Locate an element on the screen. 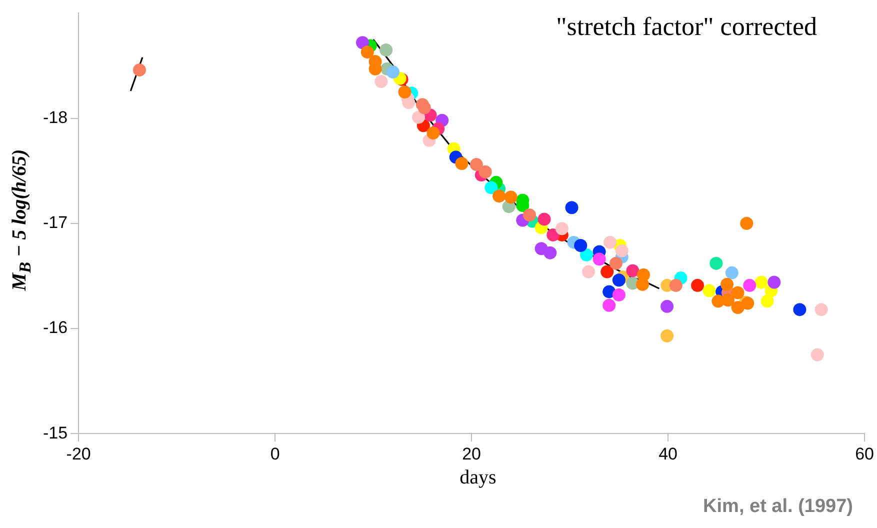 Image resolution: width=877 pixels, height=528 pixels. x-tick-label: 20 is located at coordinates (472, 454).